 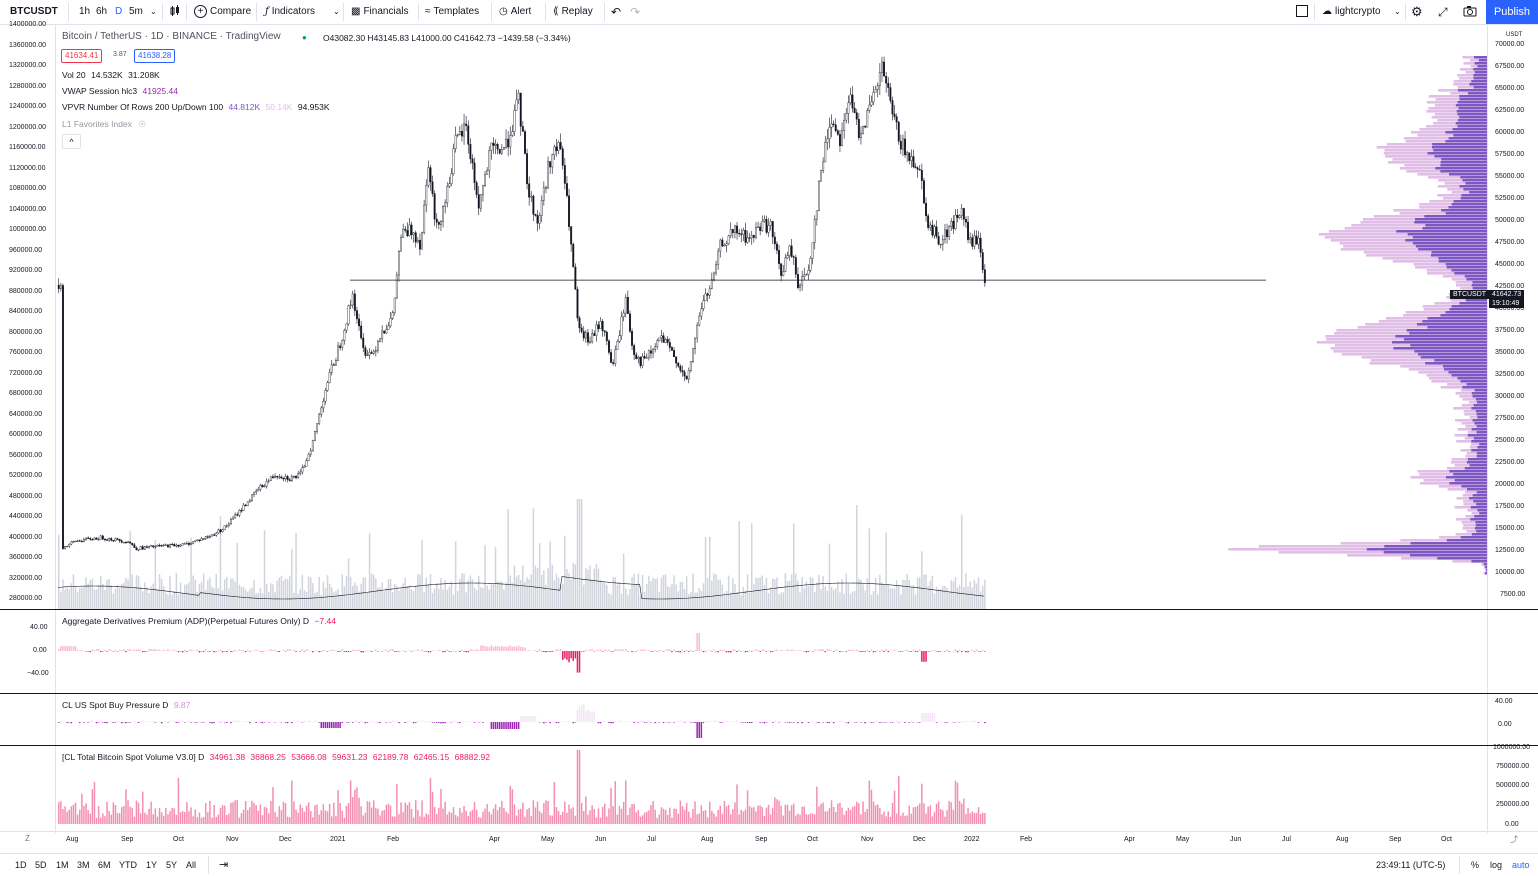 What do you see at coordinates (62, 865) in the screenshot?
I see `range-1m: 1M` at bounding box center [62, 865].